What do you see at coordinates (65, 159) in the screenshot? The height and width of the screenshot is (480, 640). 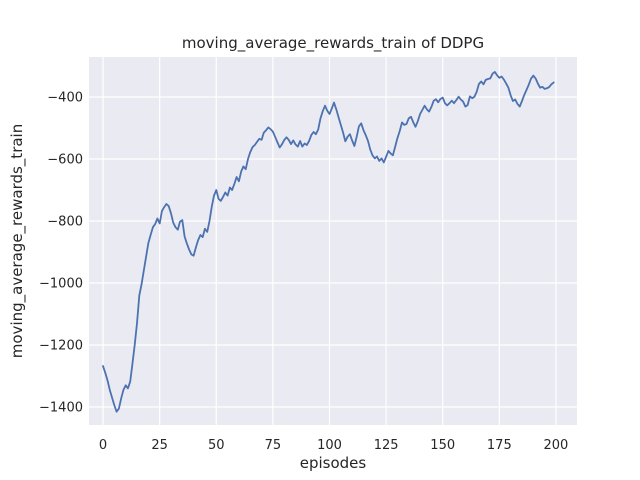 I see `y-tick-label: −600` at bounding box center [65, 159].